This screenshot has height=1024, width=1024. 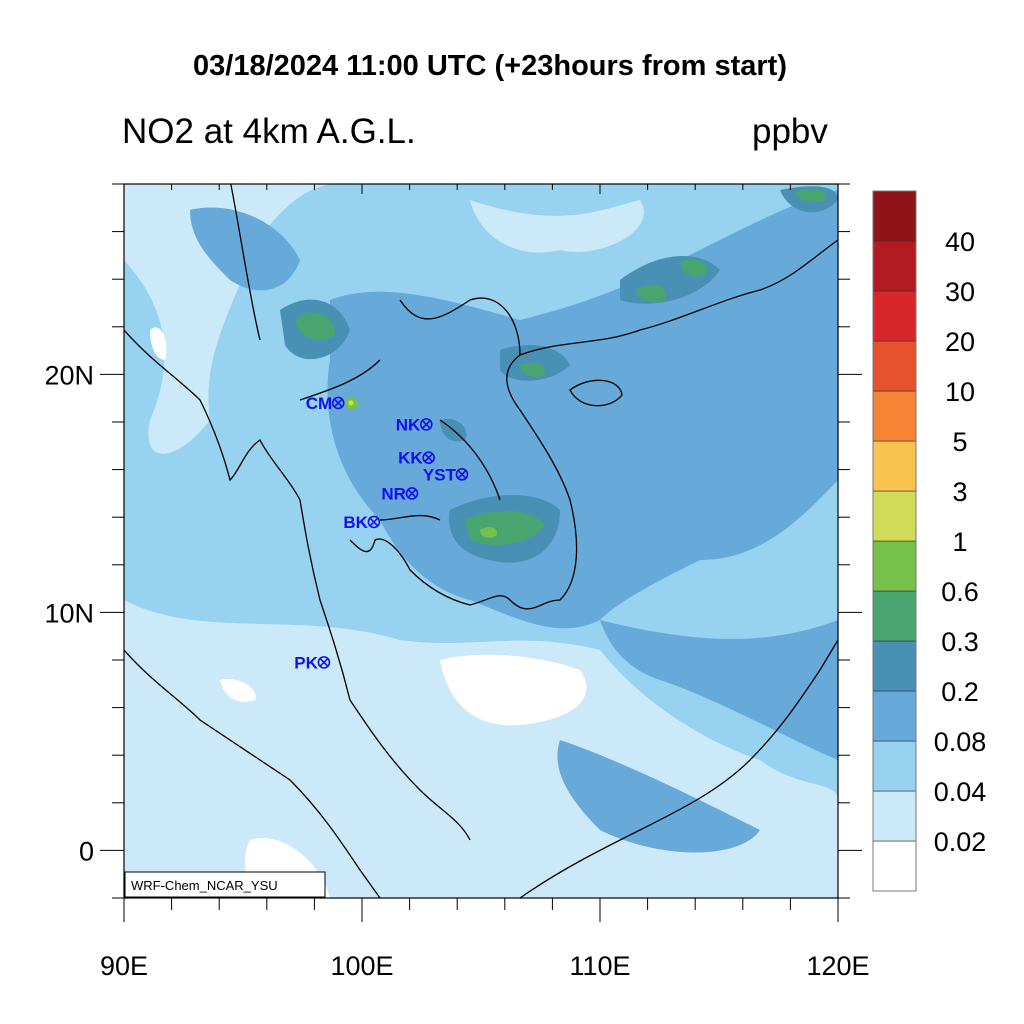 I want to click on colorbar-label: 0.6, so click(x=960, y=592).